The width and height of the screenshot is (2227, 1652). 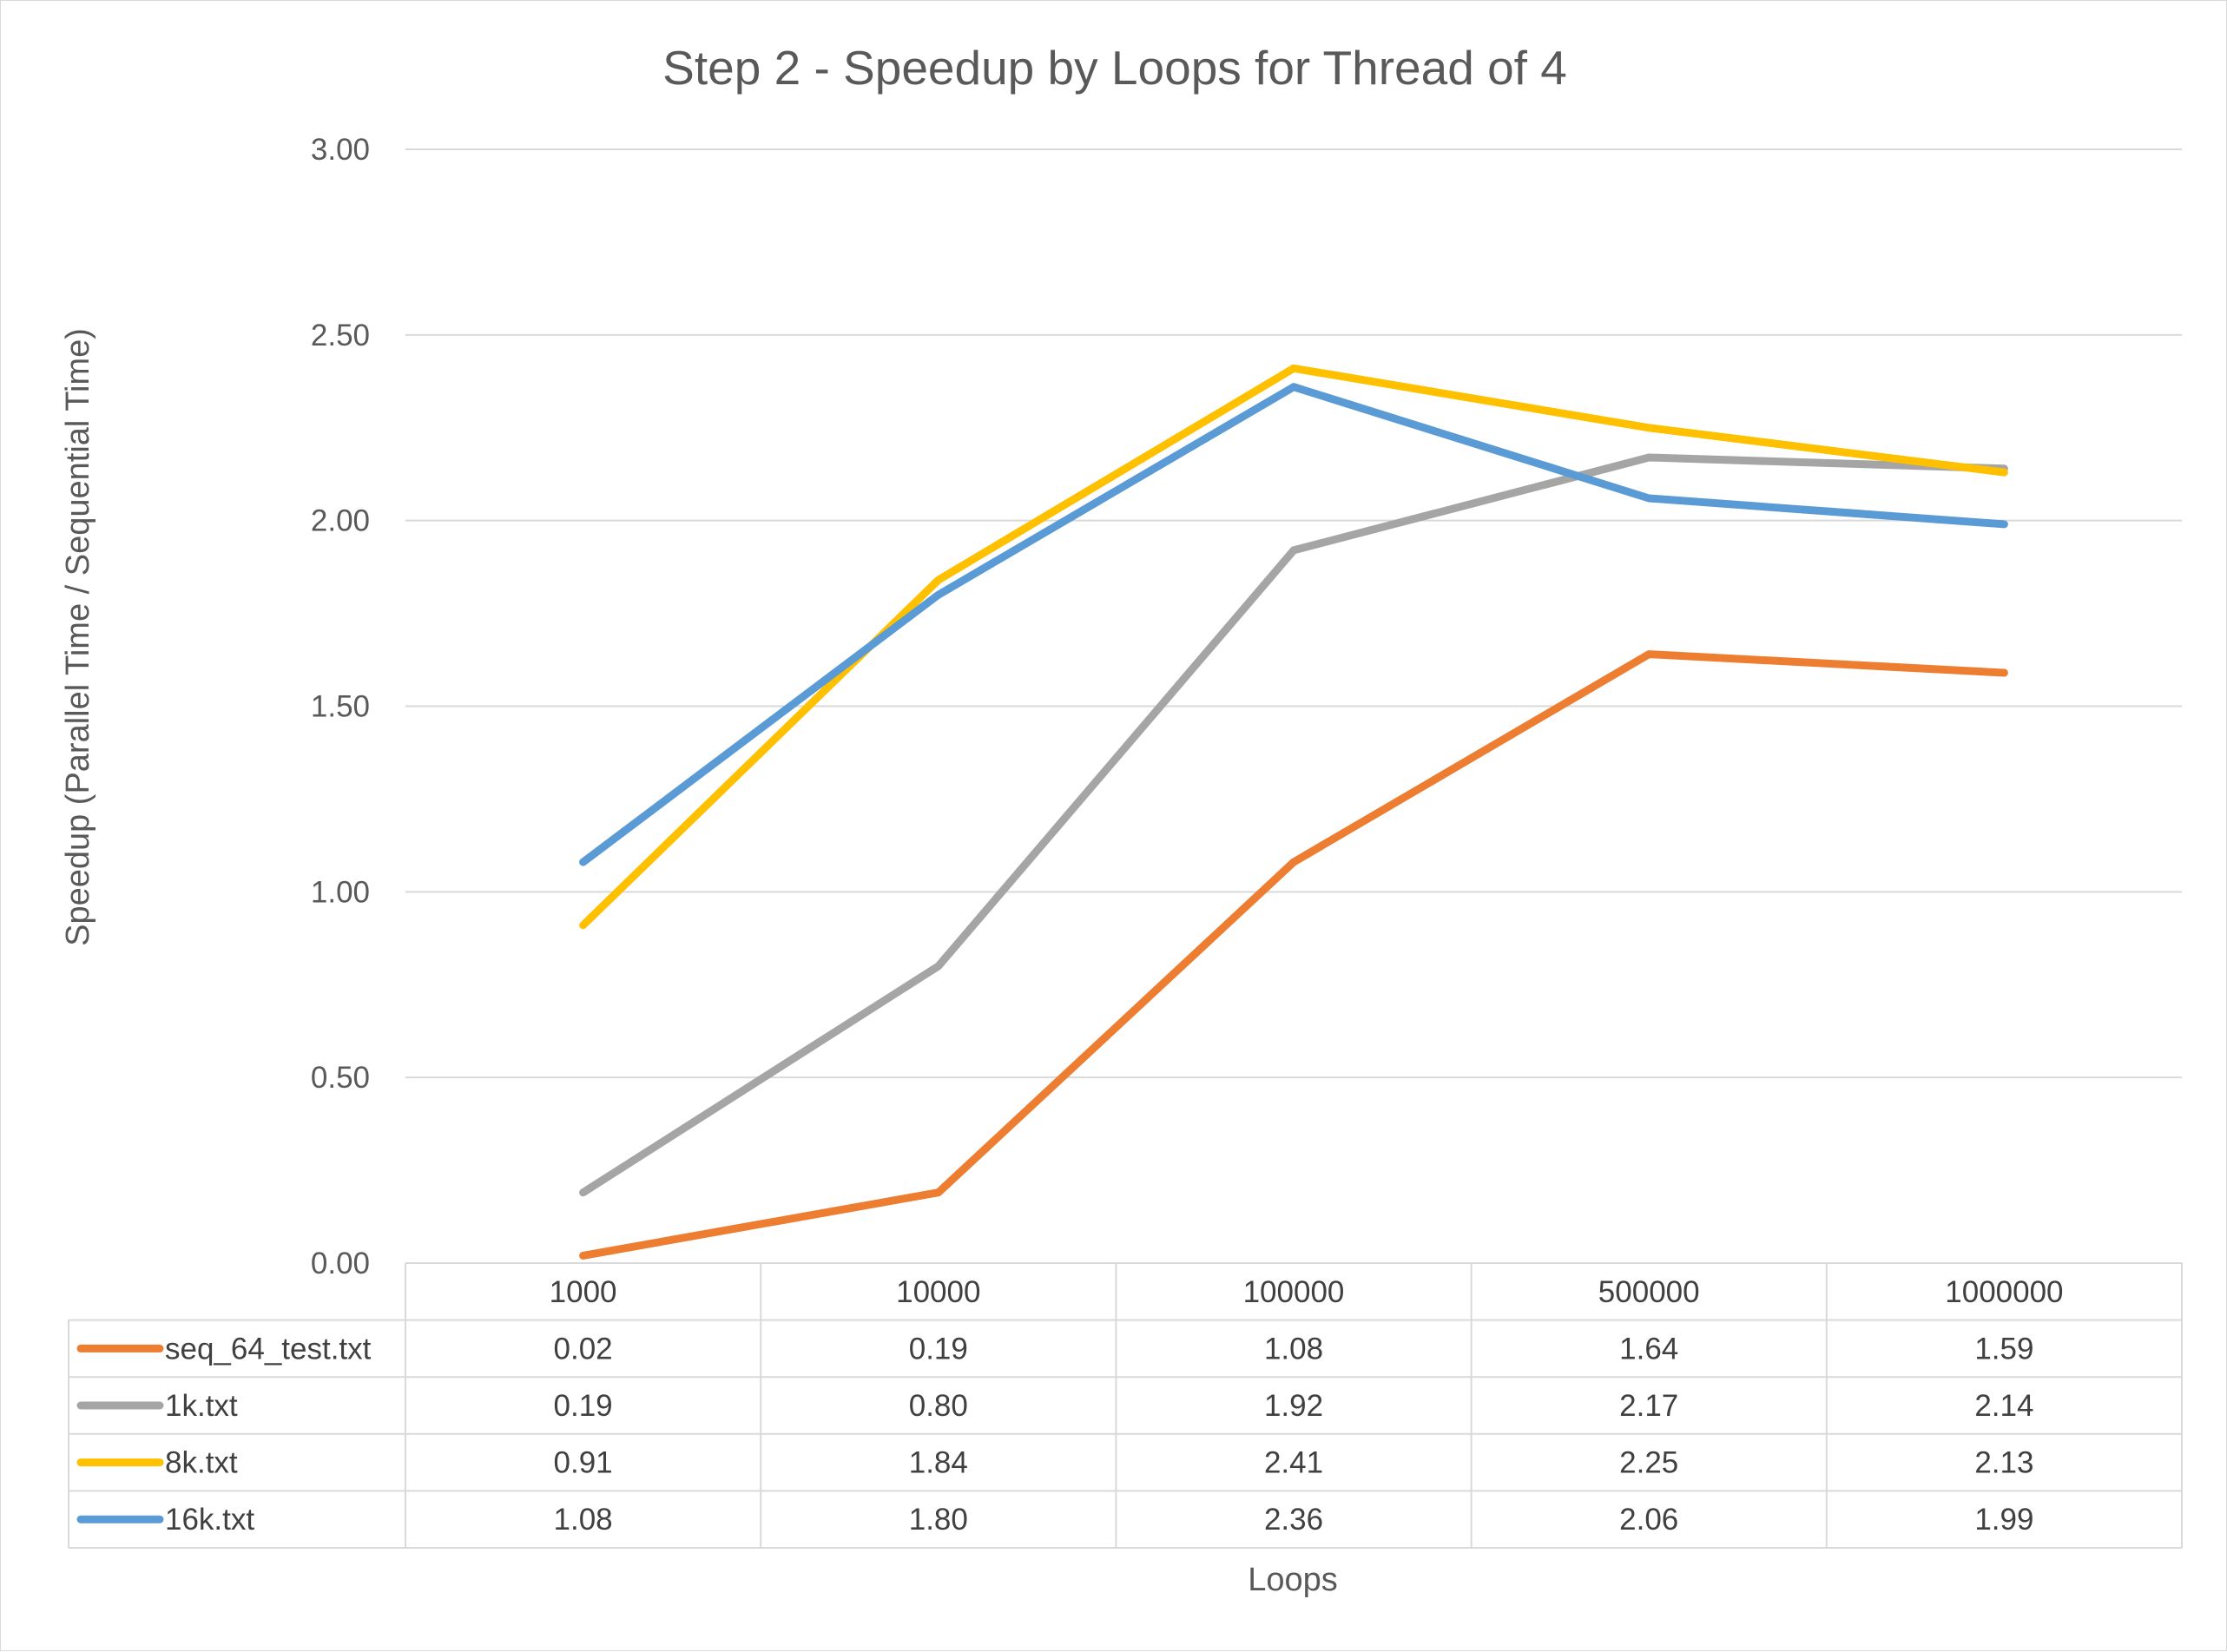 What do you see at coordinates (938, 1463) in the screenshot?
I see `table-cell-value: 1.84` at bounding box center [938, 1463].